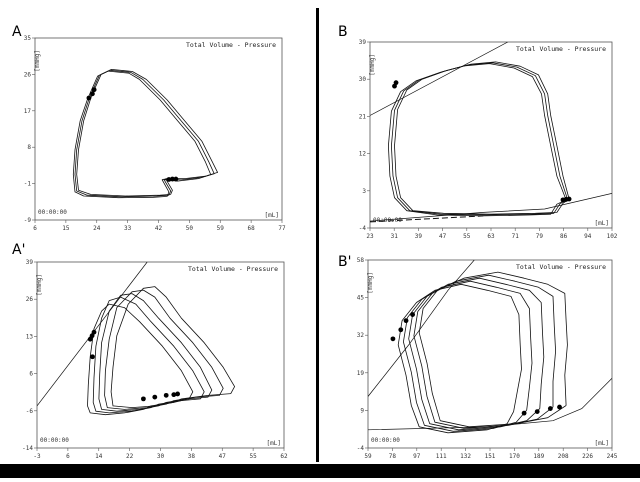 This screenshot has width=640, height=482. Describe the element at coordinates (612, 236) in the screenshot. I see `x-tick-label: 102` at that location.